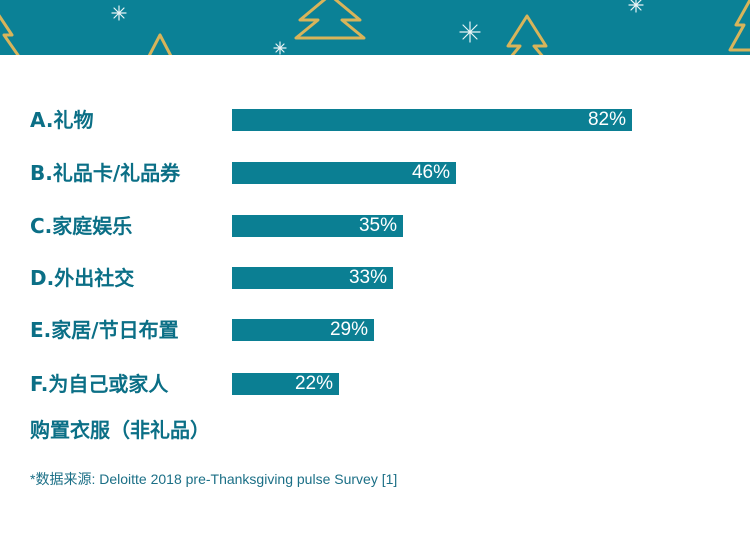 The width and height of the screenshot is (750, 542). I want to click on bar: 33%, so click(312, 278).